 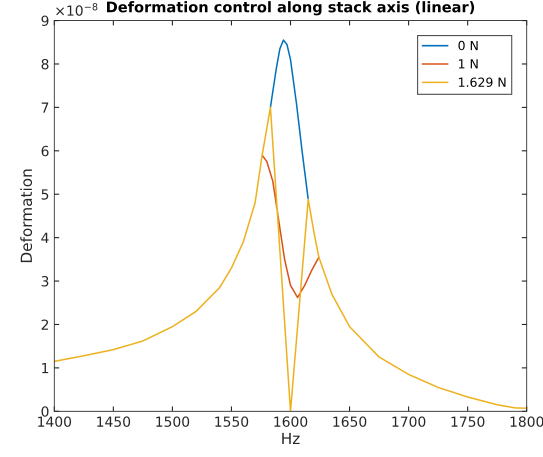 I want to click on y-tick-label: 0, so click(x=45, y=411).